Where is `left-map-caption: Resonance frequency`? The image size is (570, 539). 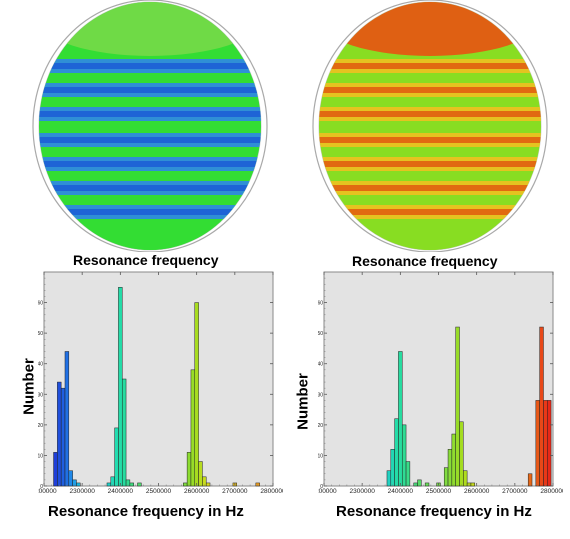
left-map-caption: Resonance frequency is located at coordinates (146, 260).